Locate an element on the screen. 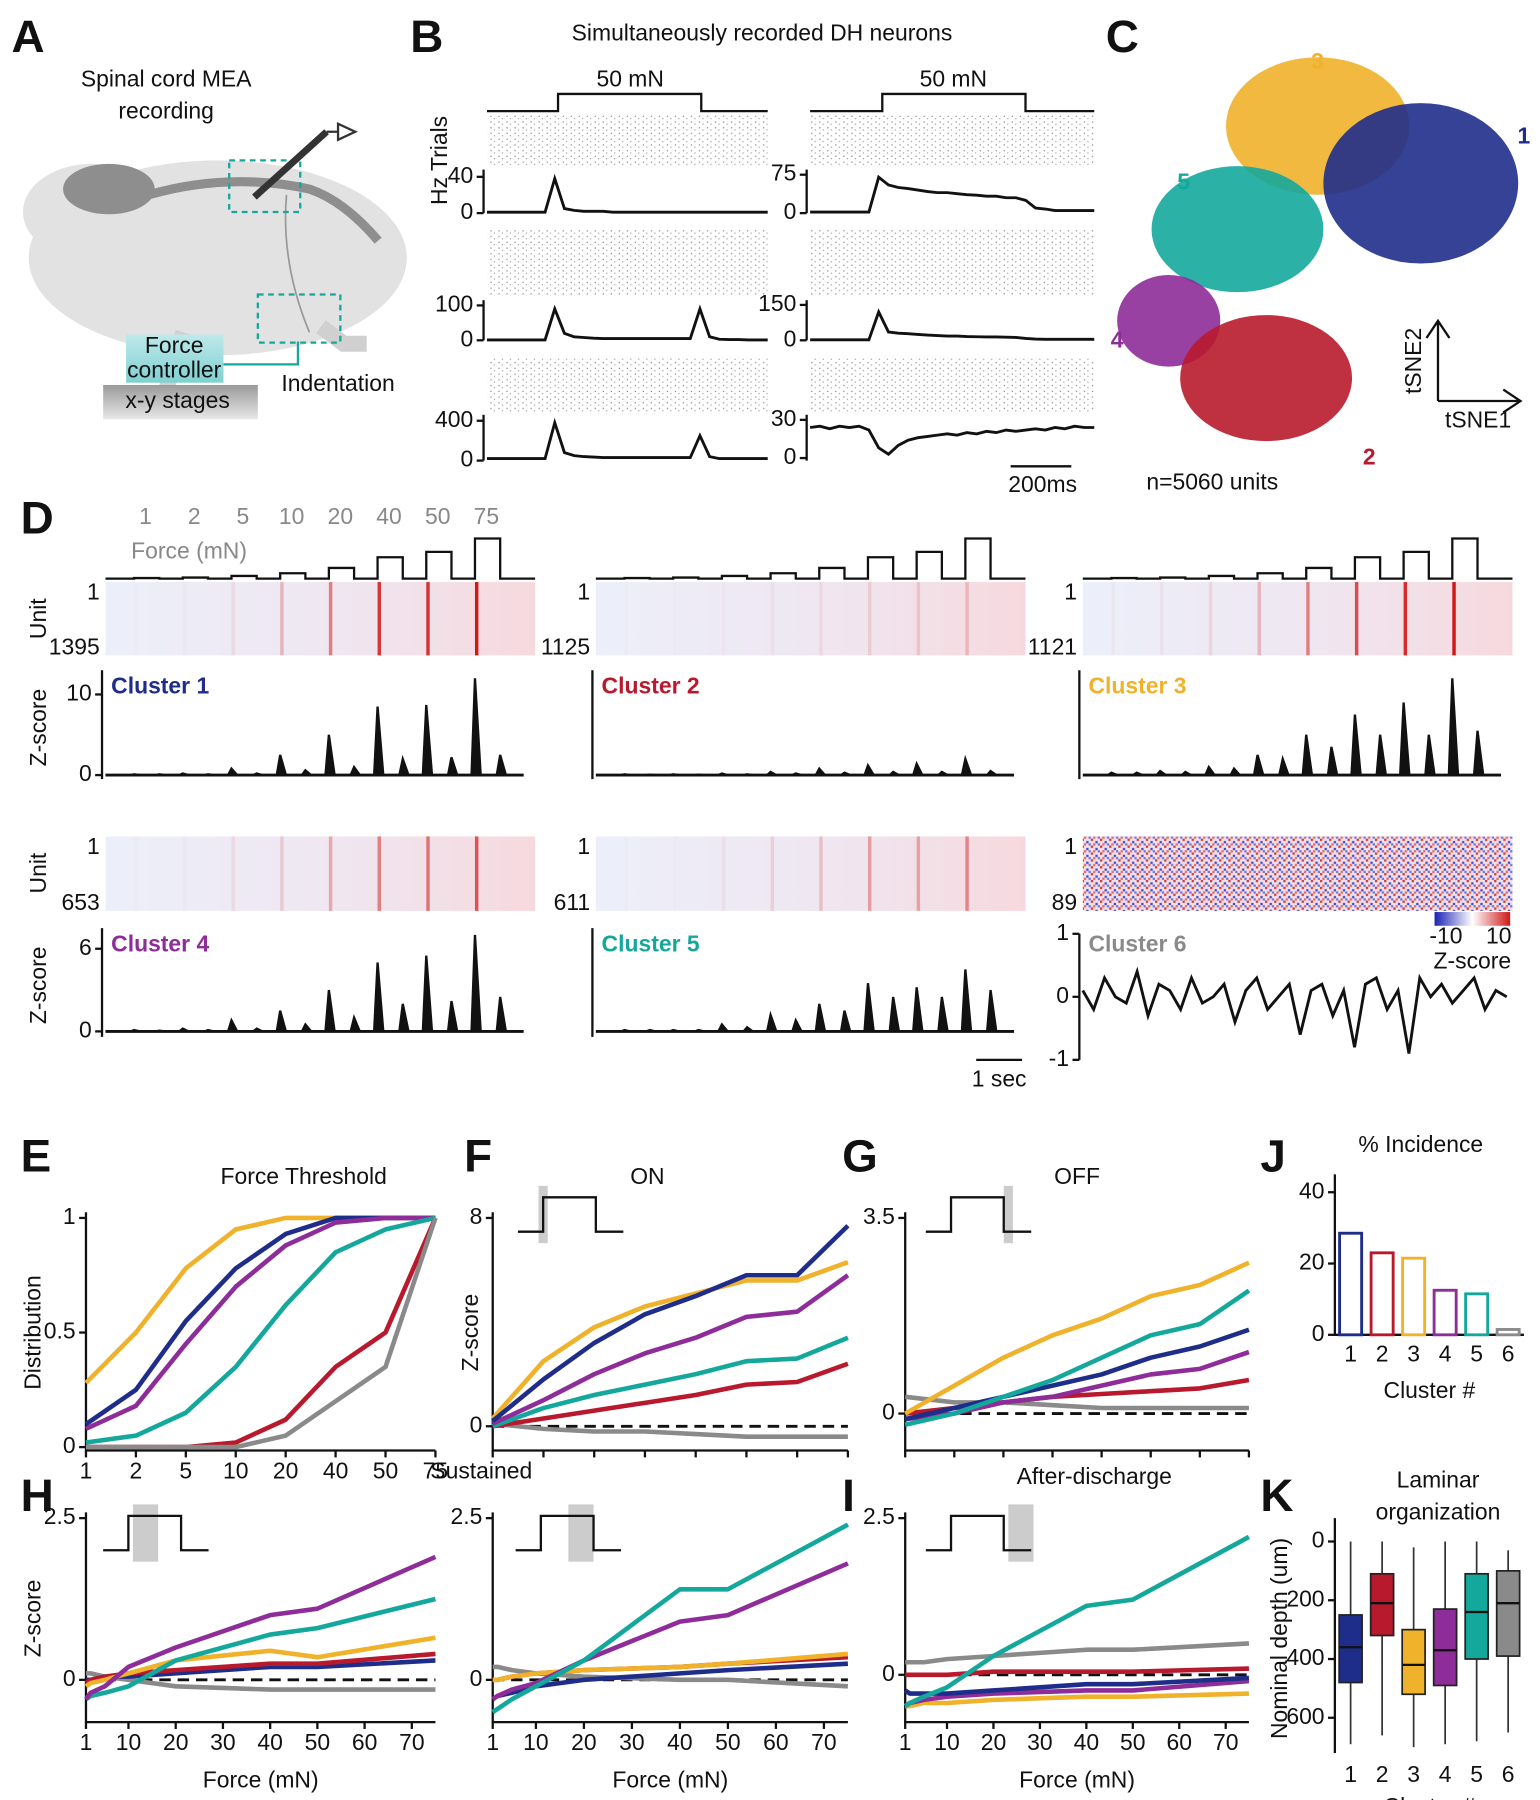 The image size is (1540, 1800). y-tick-label: -1 is located at coordinates (1059, 1058).